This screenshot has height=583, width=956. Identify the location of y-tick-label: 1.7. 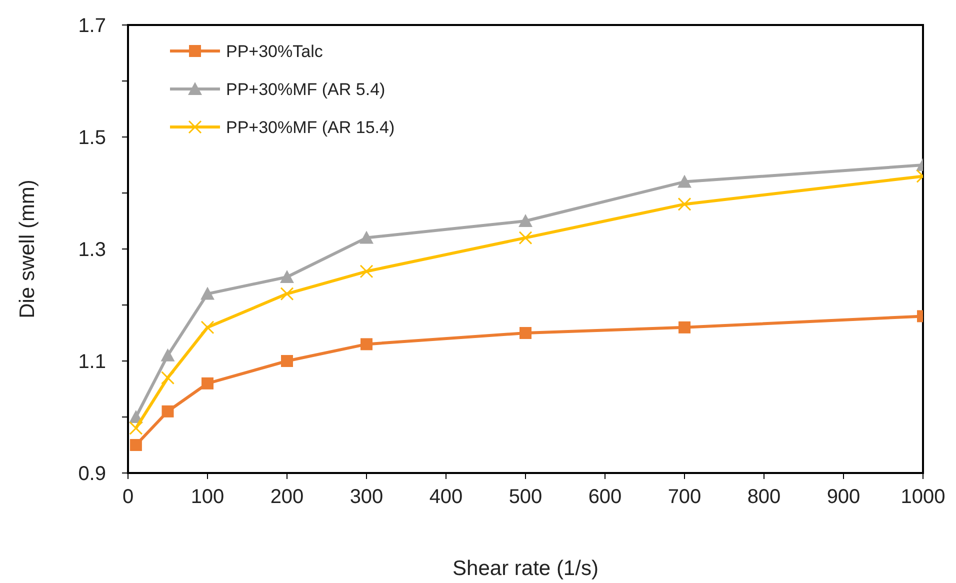
(92, 26).